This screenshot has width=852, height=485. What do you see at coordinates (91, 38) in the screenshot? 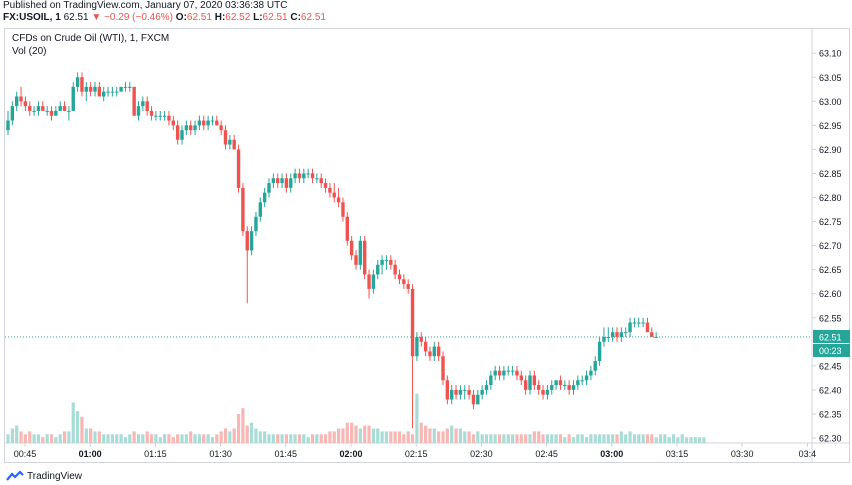
I see `chart-title: CFDs on Crude Oil (WTI), 1, FXCM` at bounding box center [91, 38].